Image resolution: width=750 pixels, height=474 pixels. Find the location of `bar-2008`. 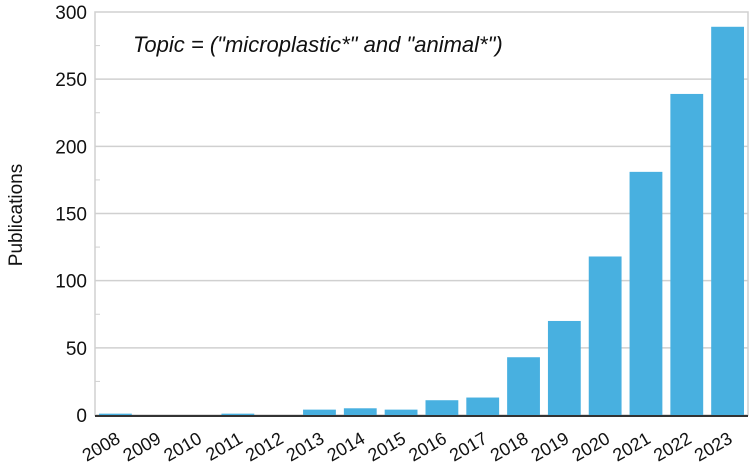

bar-2008 is located at coordinates (115, 414).